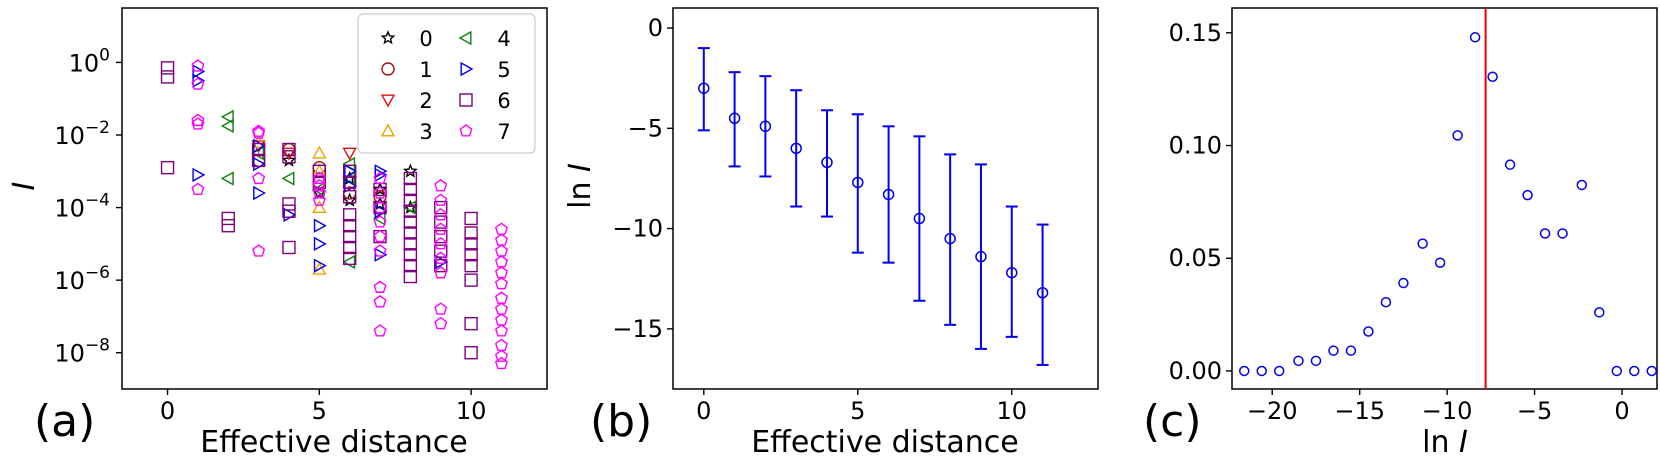  I want to click on legend-label-2: 2, so click(425, 101).